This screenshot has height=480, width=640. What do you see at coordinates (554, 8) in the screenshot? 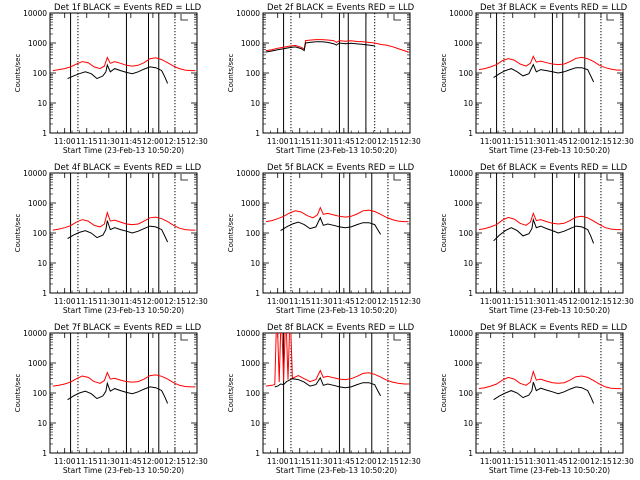
I see `panel-title: Det 3f BLACK = Events RED = LLD` at bounding box center [554, 8].